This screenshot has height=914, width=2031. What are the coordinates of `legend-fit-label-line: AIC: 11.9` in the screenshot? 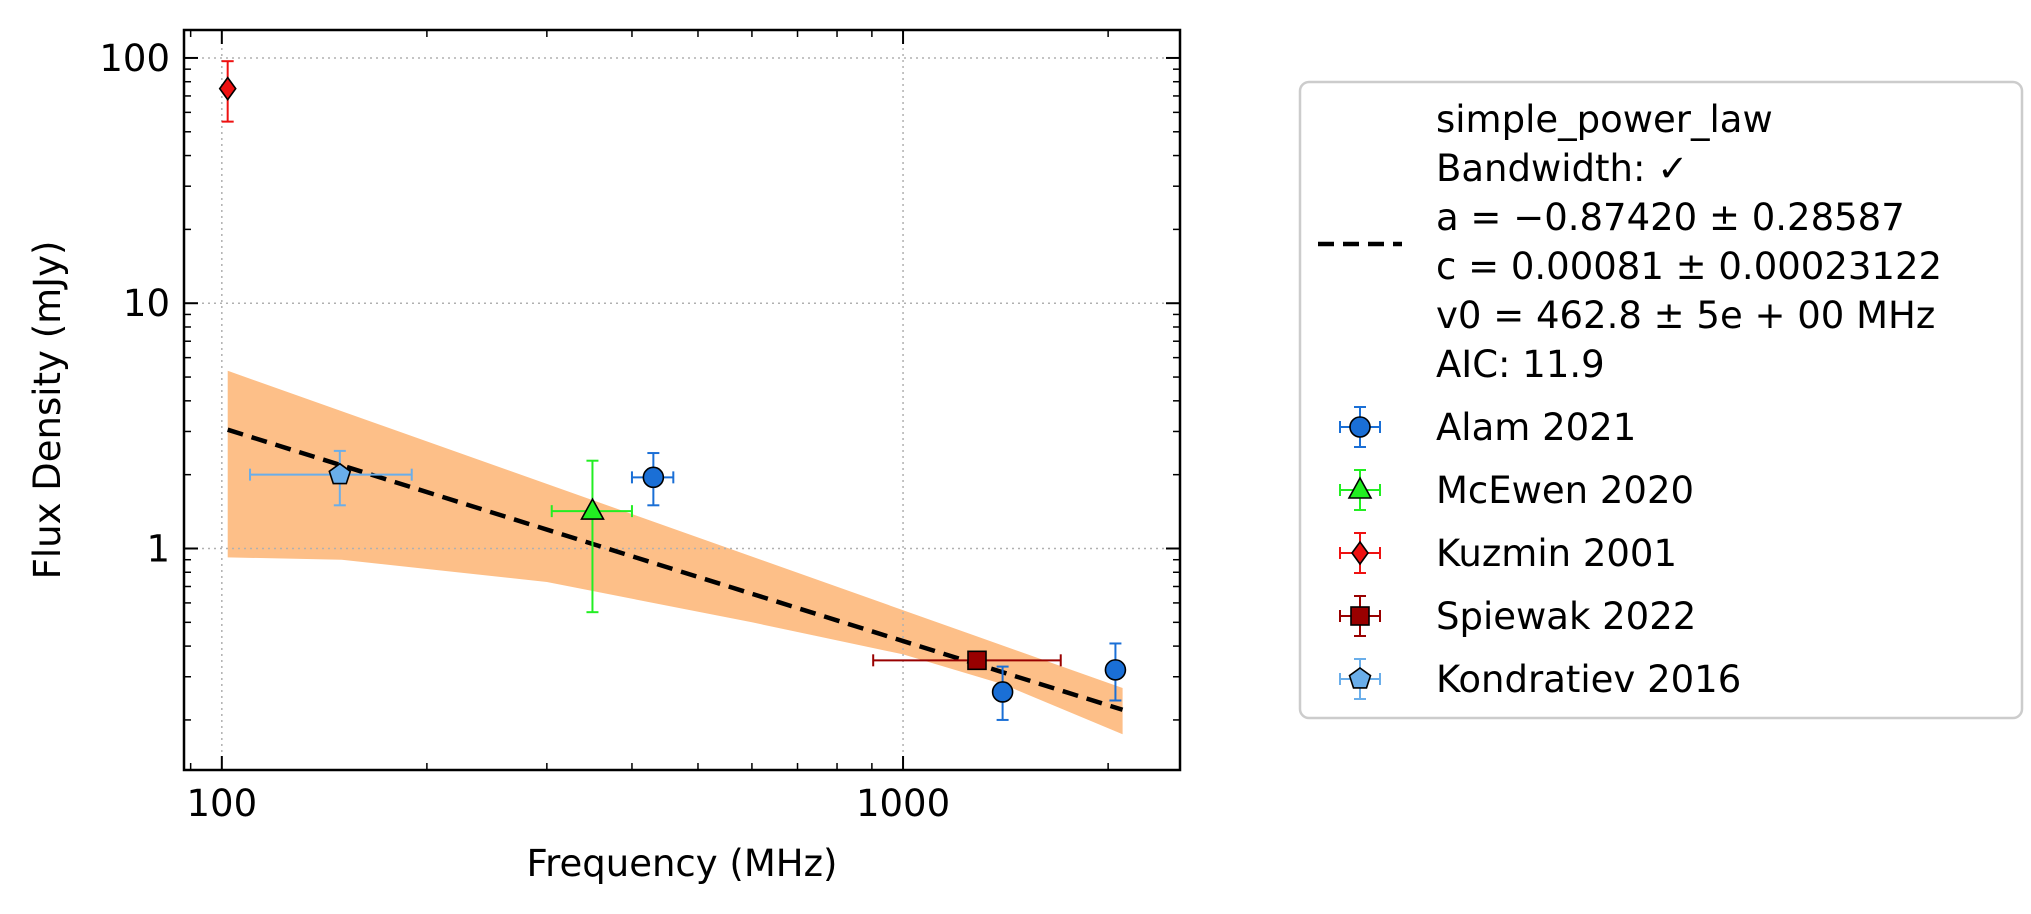 It's located at (1520, 364).